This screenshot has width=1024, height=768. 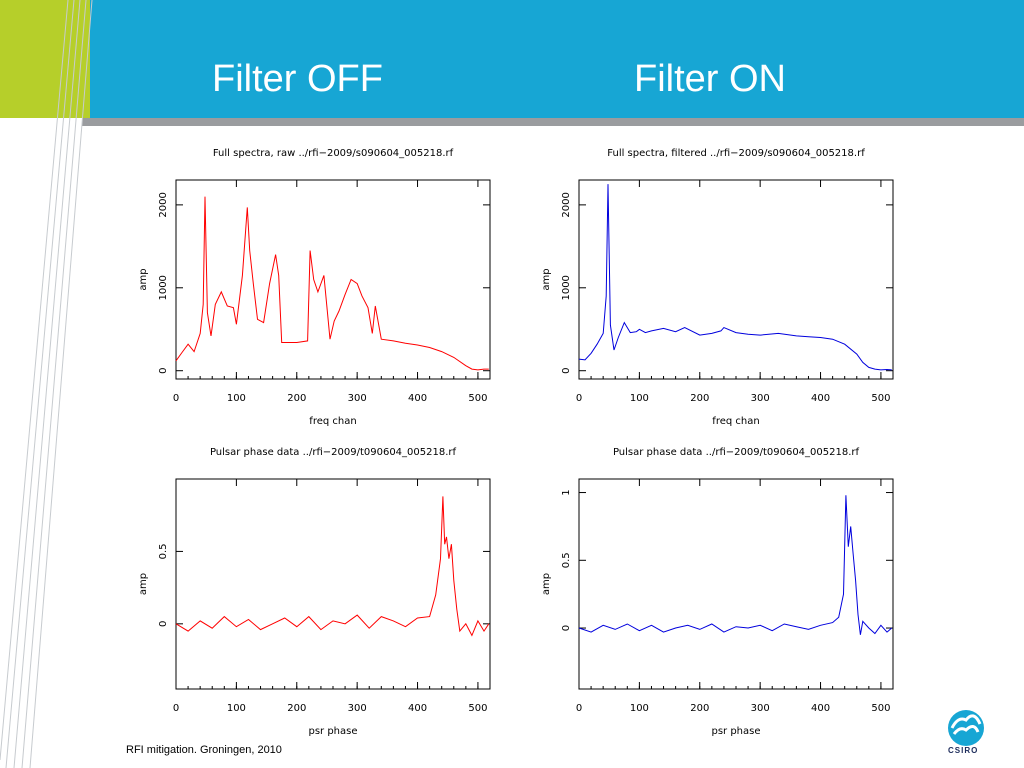 What do you see at coordinates (966, 728) in the screenshot?
I see `csiro-logo-icon` at bounding box center [966, 728].